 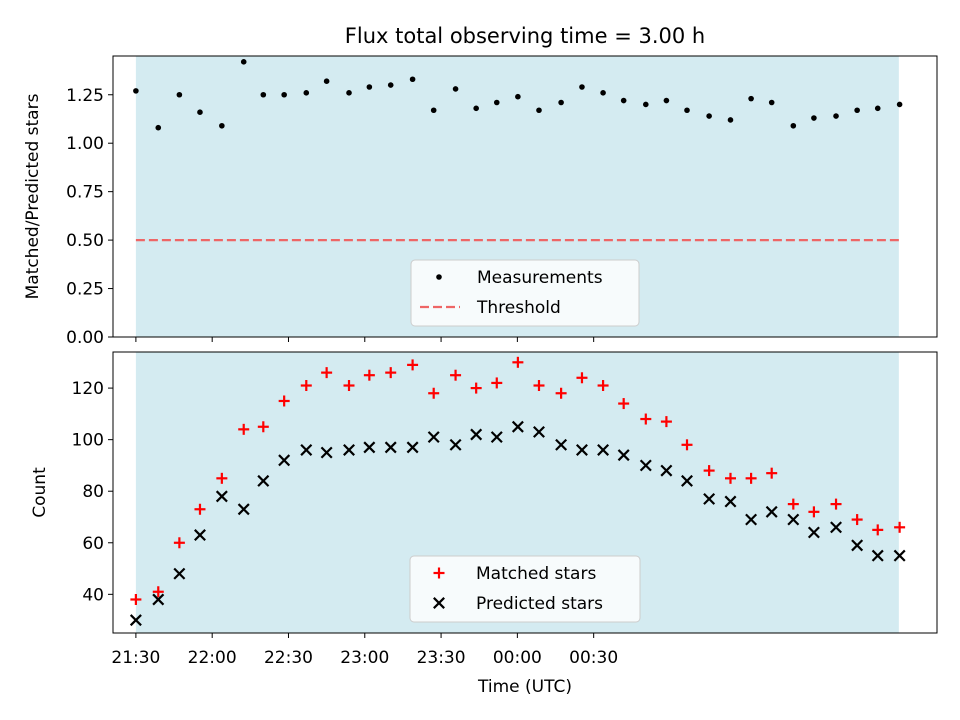 I want to click on count-y-axis-label: Count, so click(x=40, y=492).